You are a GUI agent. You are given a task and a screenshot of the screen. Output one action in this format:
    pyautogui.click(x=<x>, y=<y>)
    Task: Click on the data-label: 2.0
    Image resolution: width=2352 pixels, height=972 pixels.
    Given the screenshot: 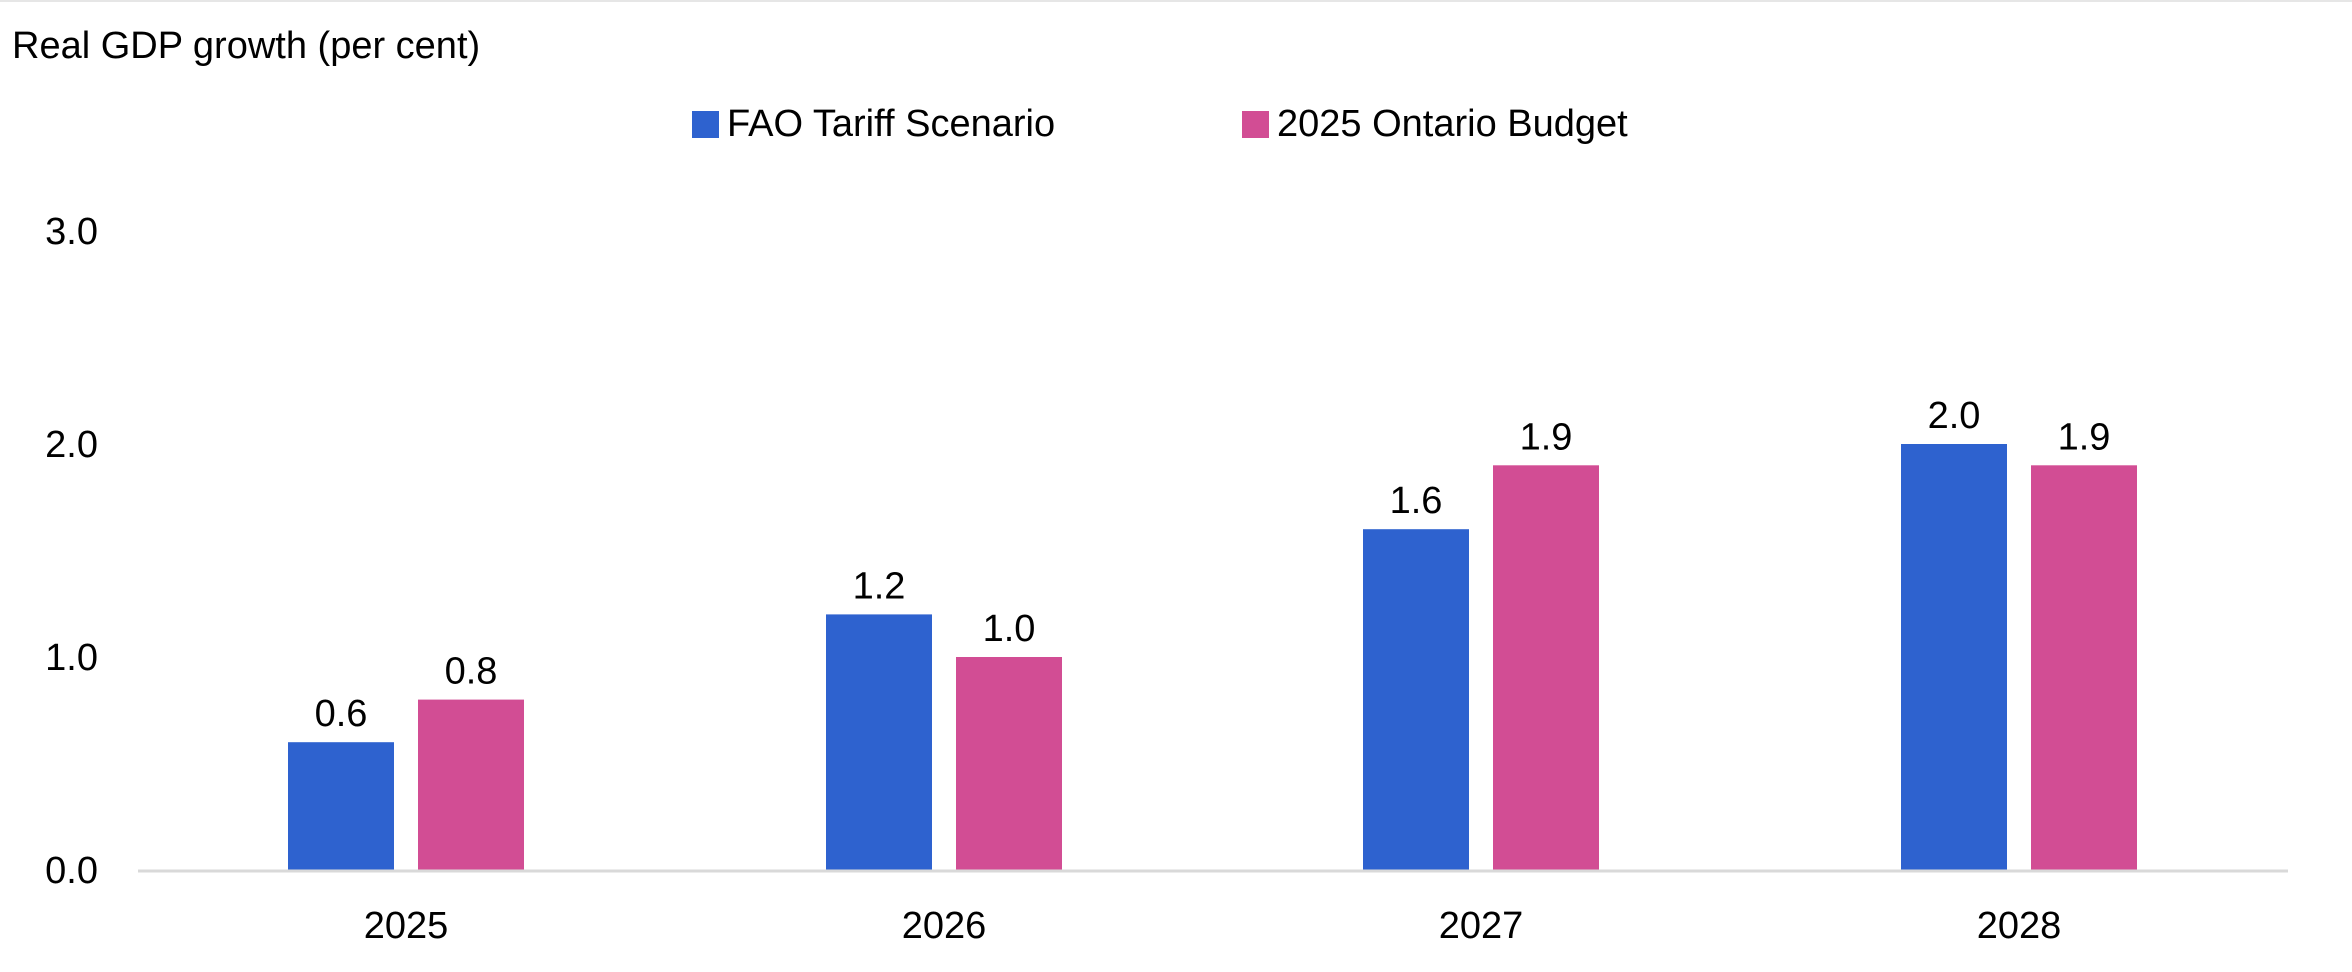 What is the action you would take?
    pyautogui.click(x=1954, y=416)
    